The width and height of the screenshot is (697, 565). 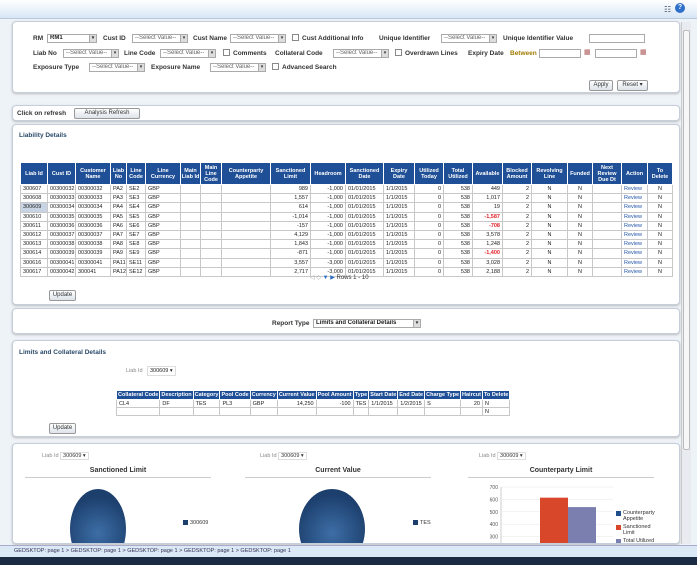 What do you see at coordinates (163, 173) in the screenshot?
I see `column-header: Line Currency` at bounding box center [163, 173].